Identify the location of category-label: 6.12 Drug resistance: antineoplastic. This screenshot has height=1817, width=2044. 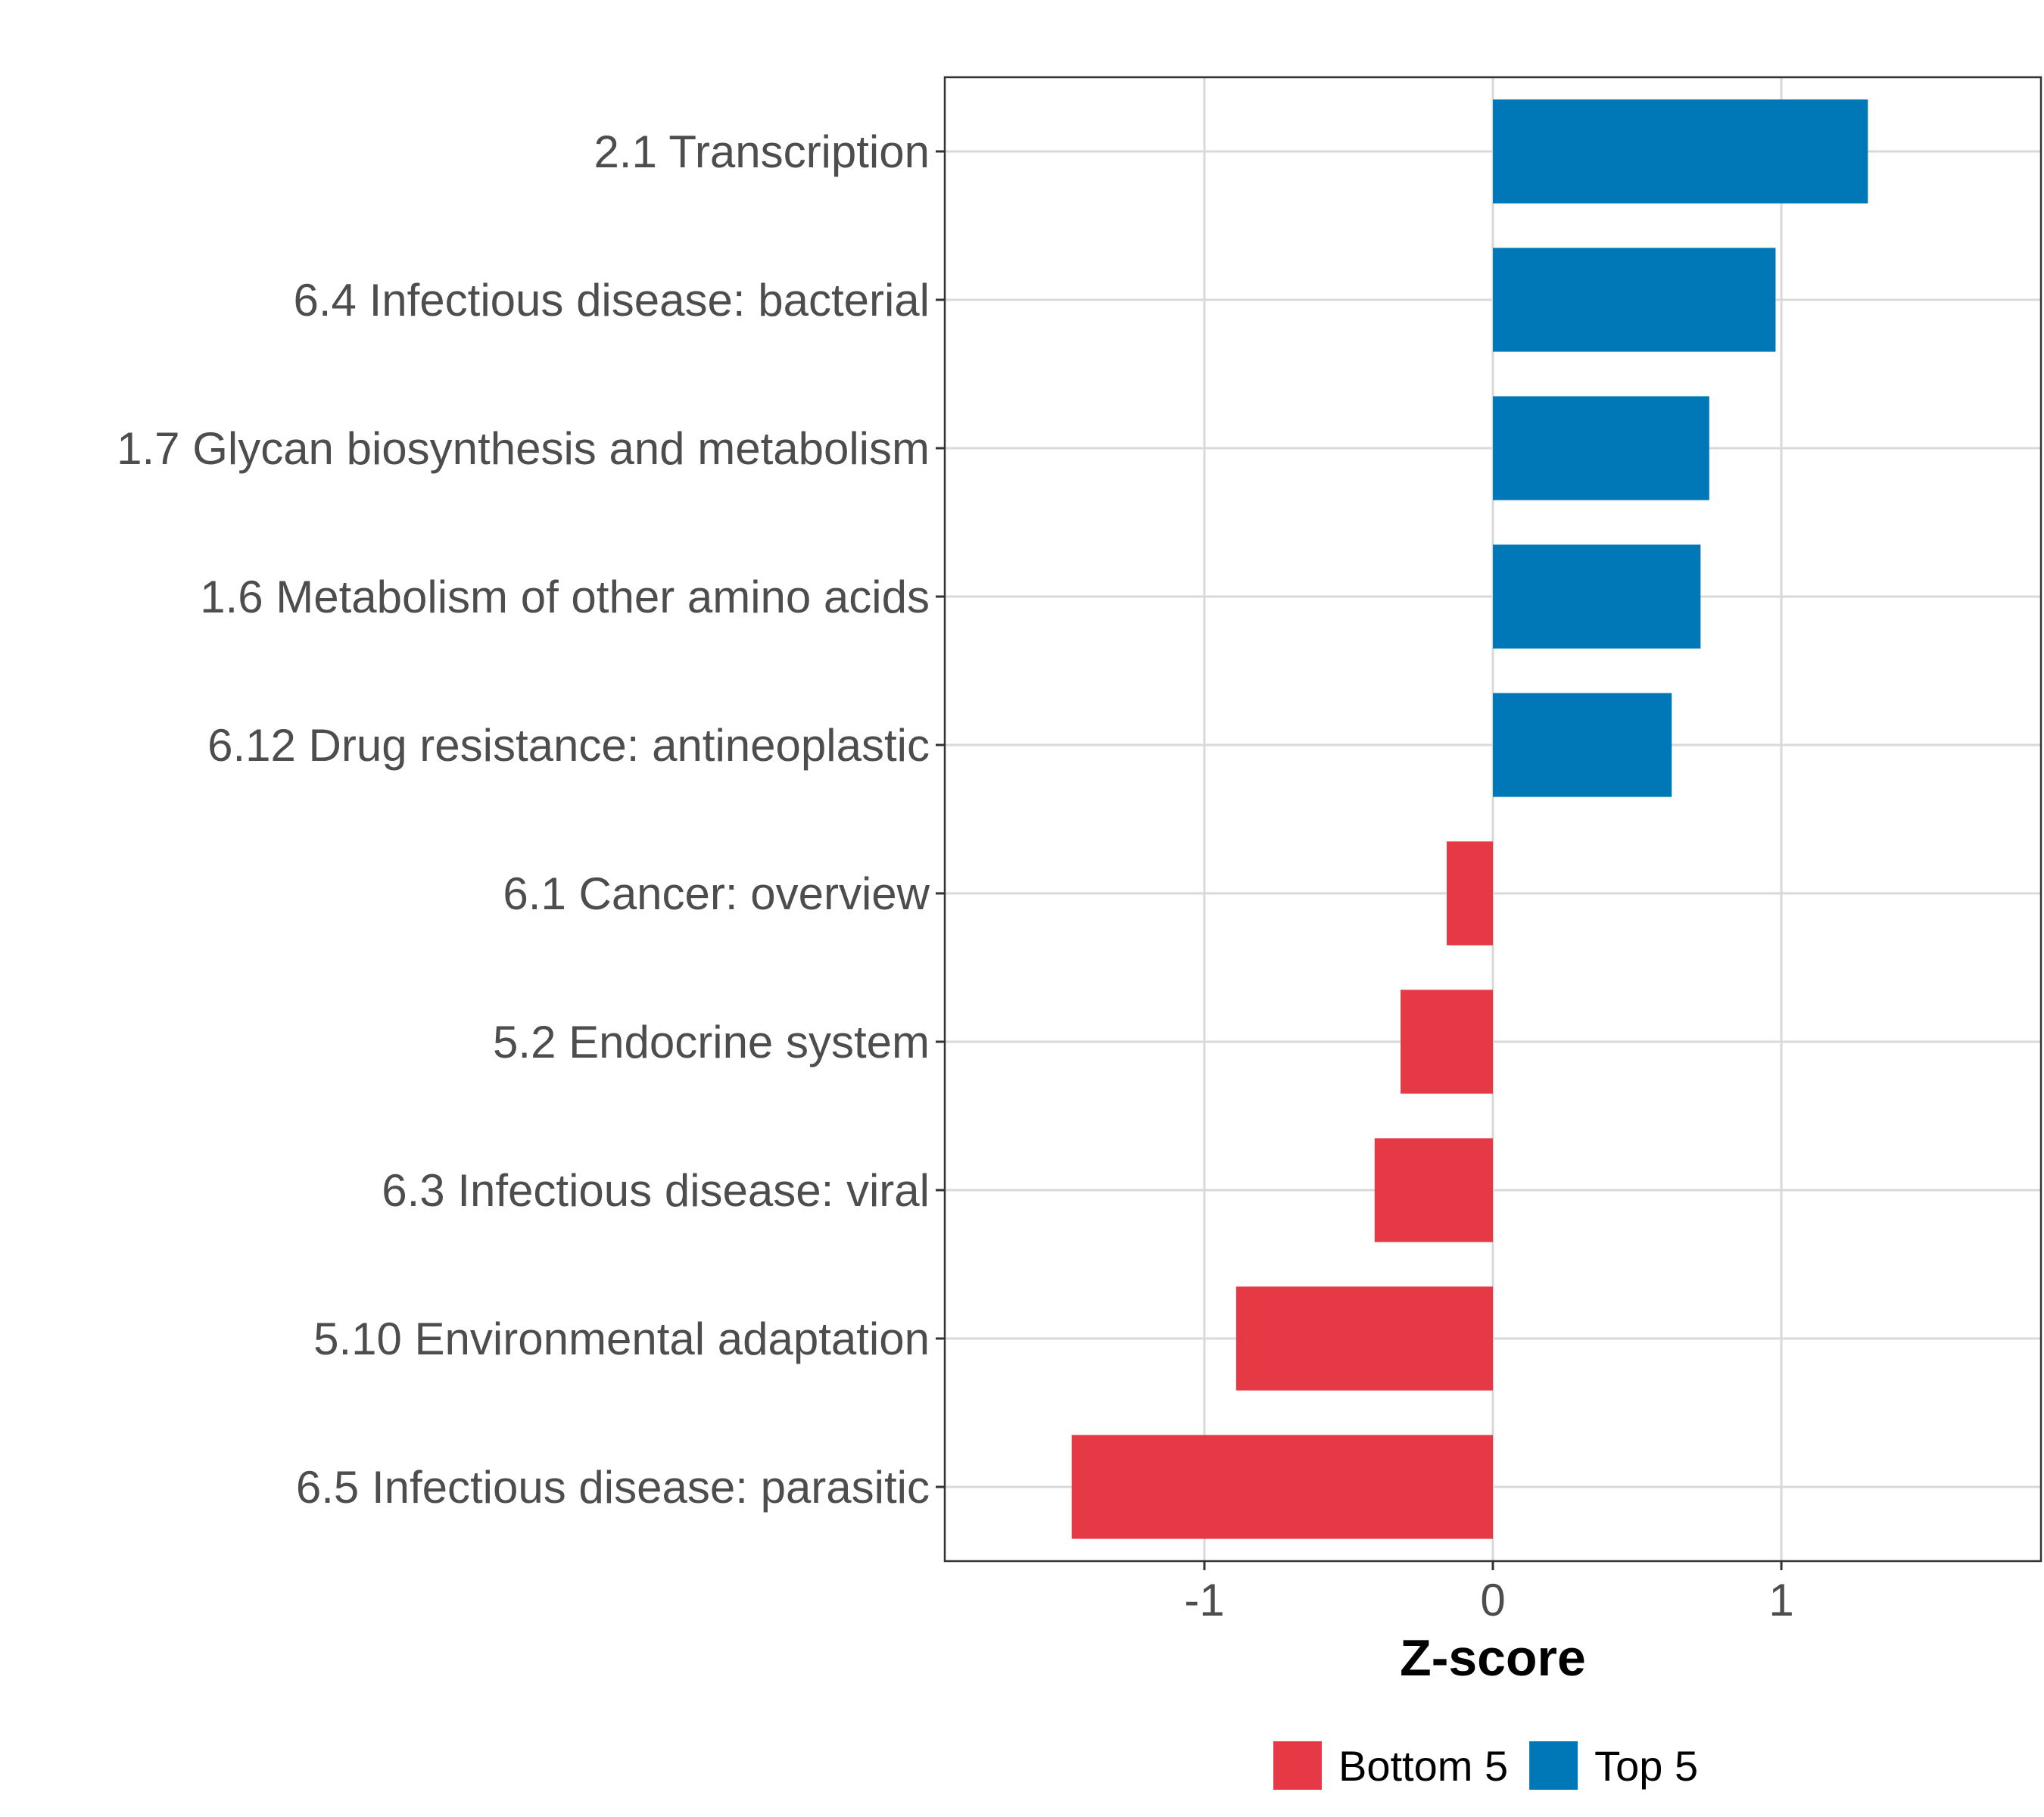
(568, 745).